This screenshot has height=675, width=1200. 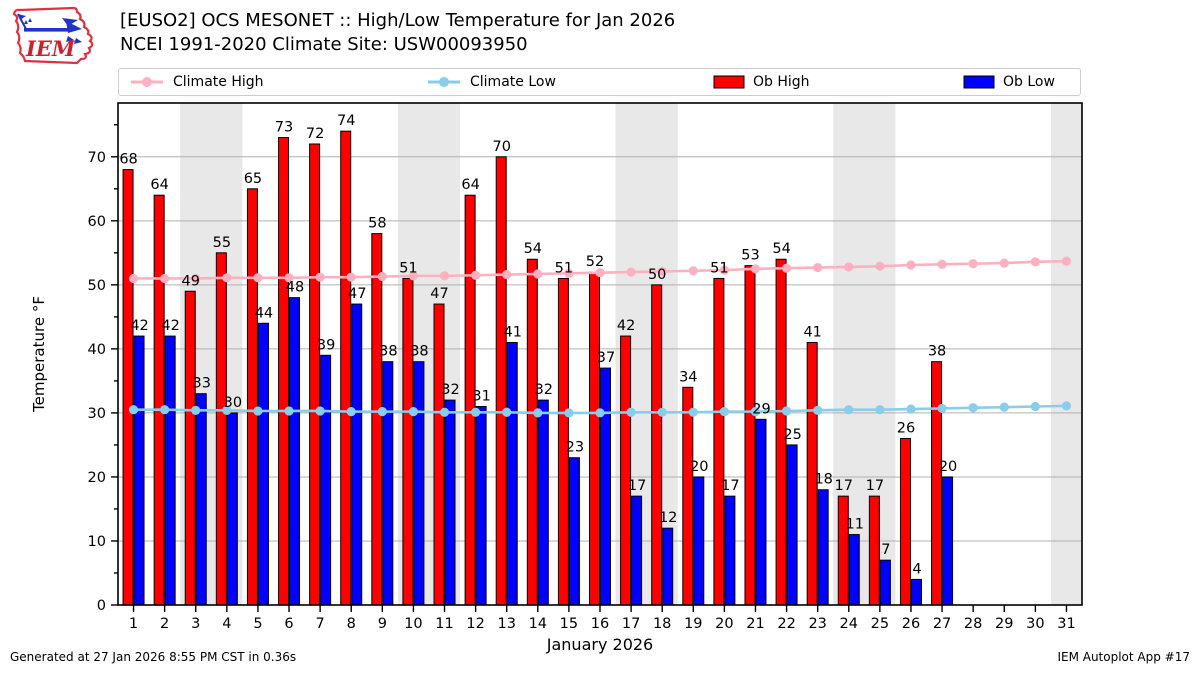 I want to click on x-tick-label: 8, so click(x=351, y=624).